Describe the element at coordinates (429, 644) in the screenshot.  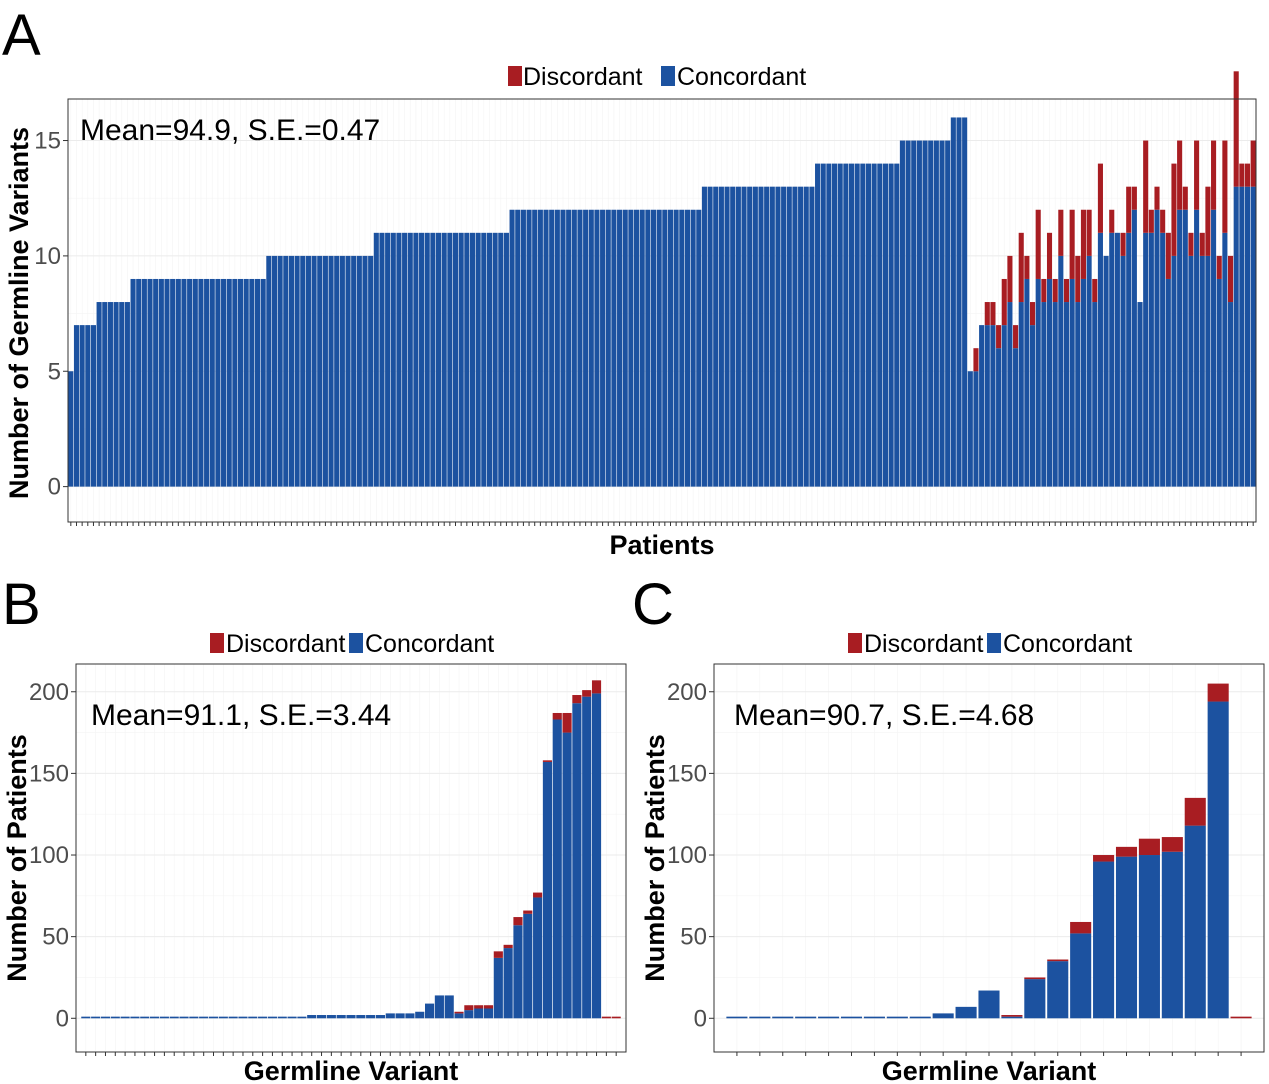
I see `legend-concordant-label: Concordant` at that location.